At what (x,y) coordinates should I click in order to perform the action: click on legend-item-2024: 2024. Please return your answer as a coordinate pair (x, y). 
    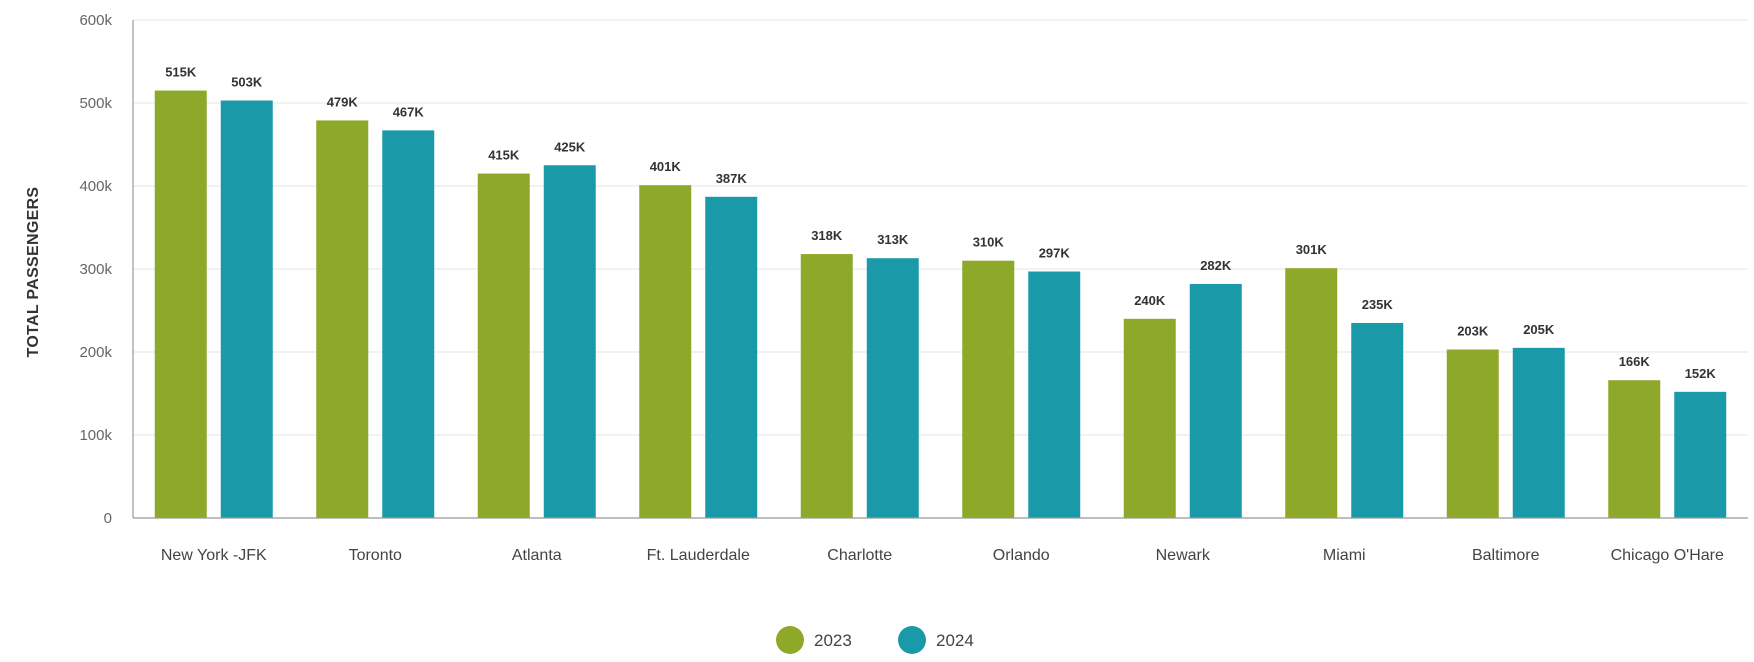
    Looking at the image, I should click on (936, 640).